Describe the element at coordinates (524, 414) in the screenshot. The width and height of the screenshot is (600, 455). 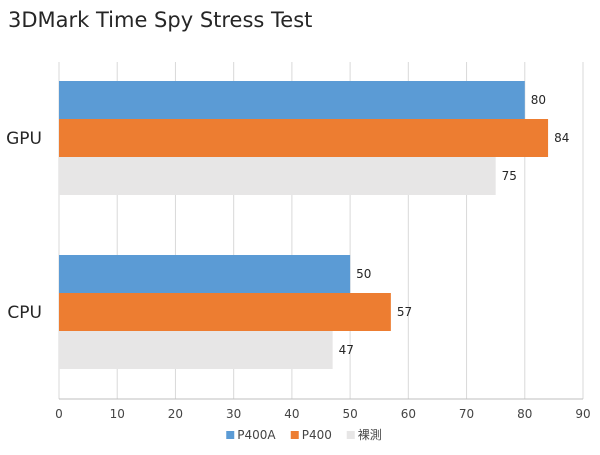
I see `x-tick-label: 80` at that location.